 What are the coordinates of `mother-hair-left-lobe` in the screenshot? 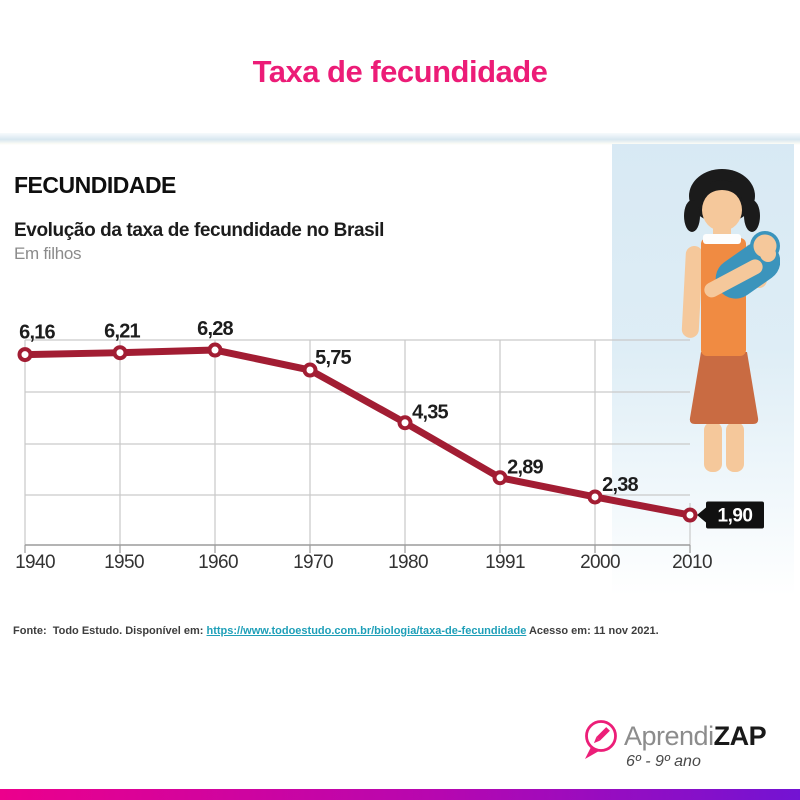 It's located at (692, 216).